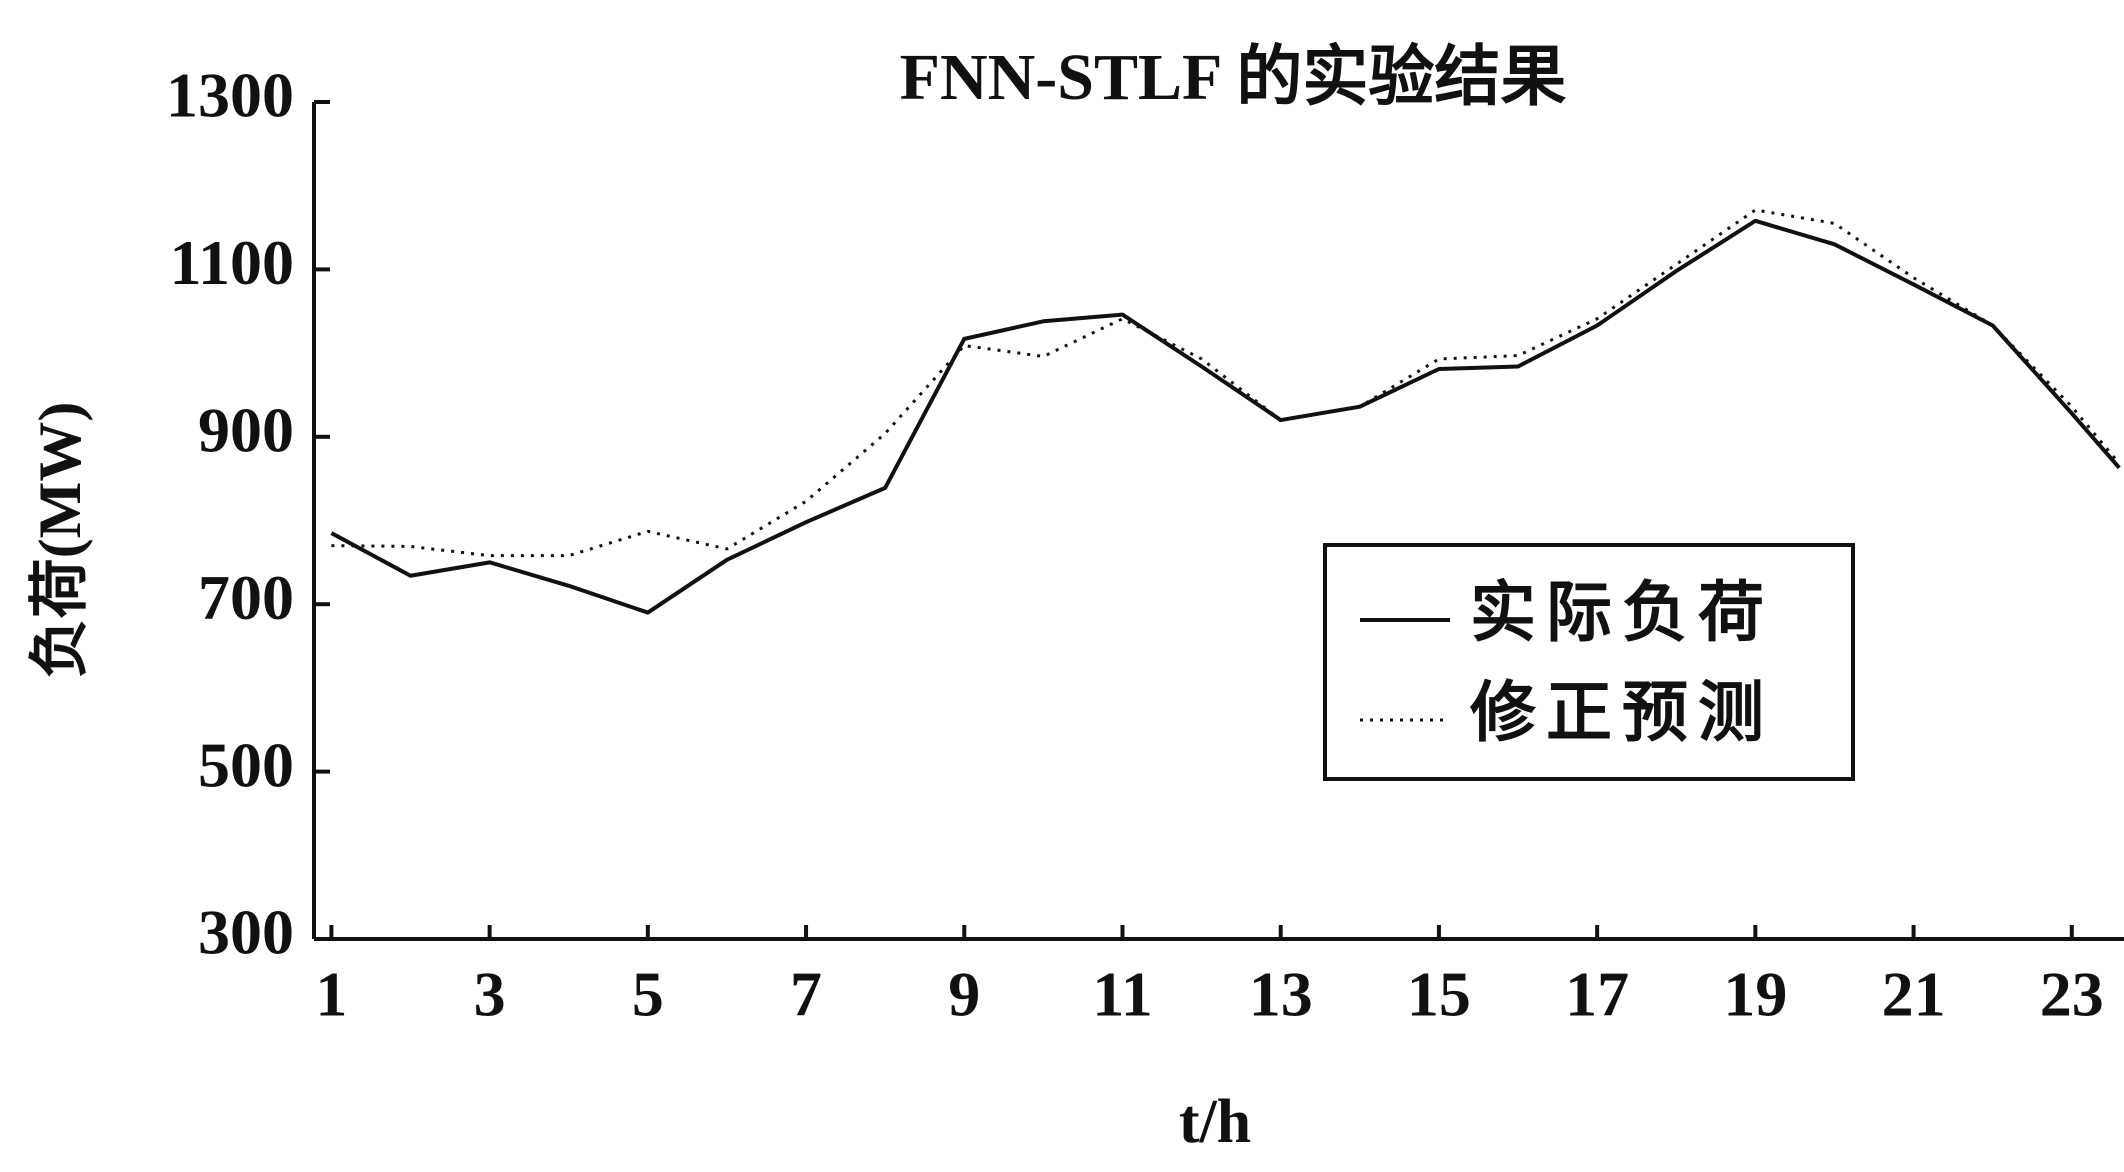 The image size is (2124, 1172). Describe the element at coordinates (246, 429) in the screenshot. I see `y-tick-label: 900` at that location.